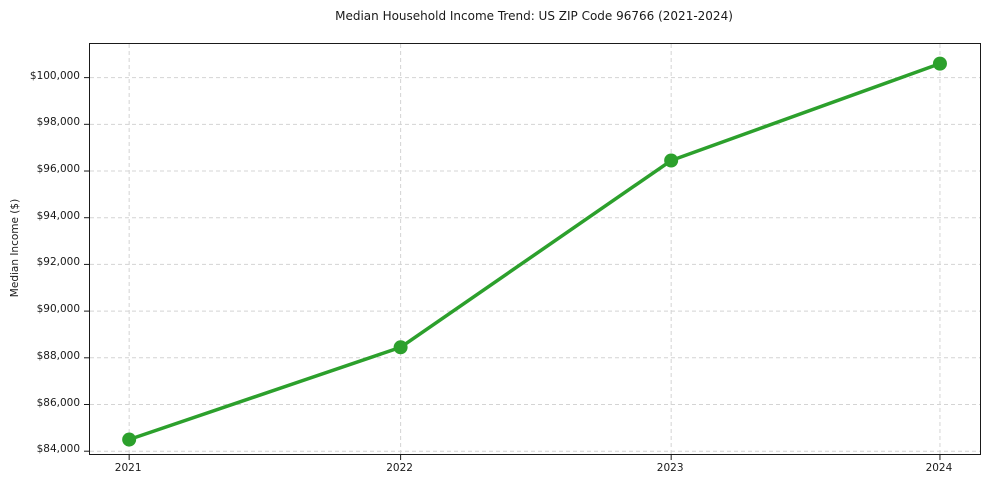  What do you see at coordinates (58, 402) in the screenshot?
I see `y-tick-label: $86,000` at bounding box center [58, 402].